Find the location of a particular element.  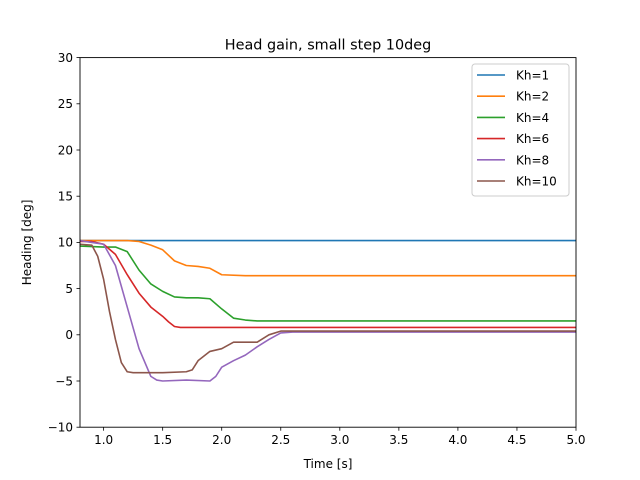

x-tick-label: 3.0 is located at coordinates (339, 440).